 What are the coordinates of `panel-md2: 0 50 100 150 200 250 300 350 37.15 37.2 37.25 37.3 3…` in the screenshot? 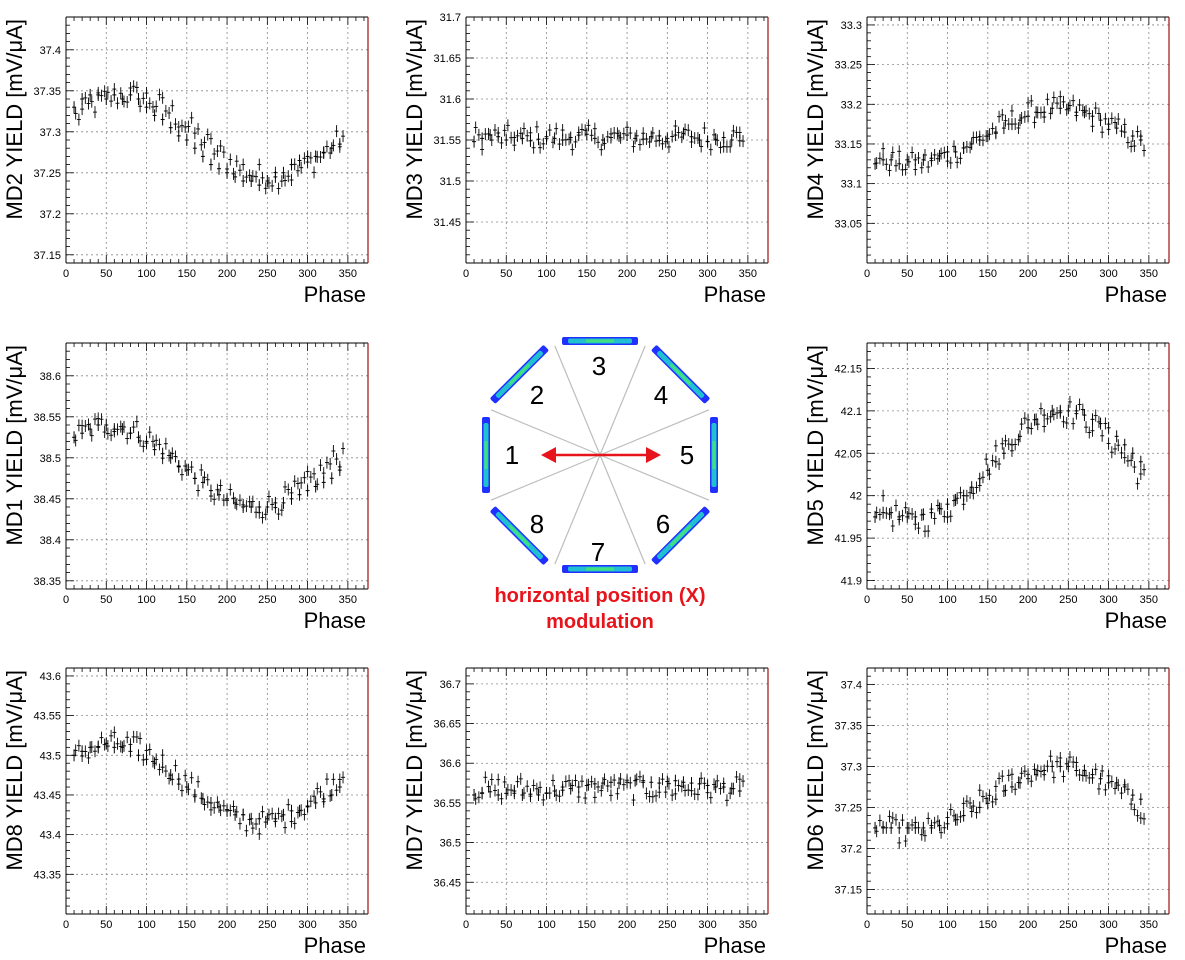 It's located at (185, 161).